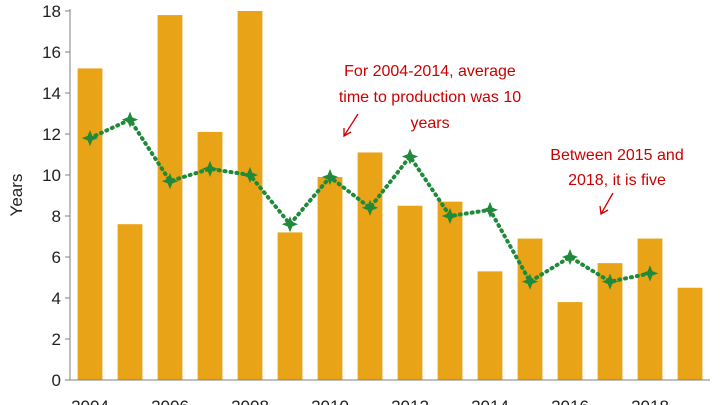  Describe the element at coordinates (51, 52) in the screenshot. I see `y-tick-label: 16` at that location.